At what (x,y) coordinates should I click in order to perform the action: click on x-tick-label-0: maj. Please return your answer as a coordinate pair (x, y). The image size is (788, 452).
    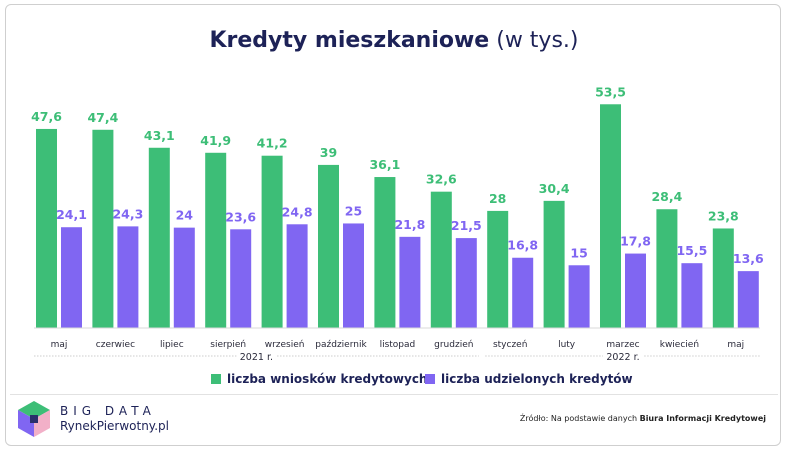
    Looking at the image, I should click on (59, 345).